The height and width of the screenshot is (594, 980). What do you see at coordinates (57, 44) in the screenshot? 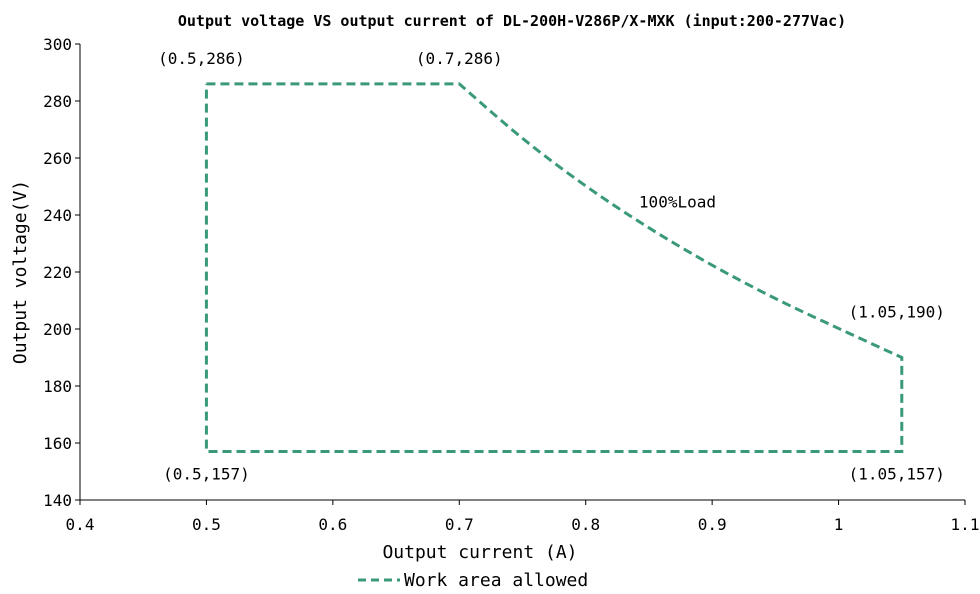
I see `y-tick-label: 300` at bounding box center [57, 44].